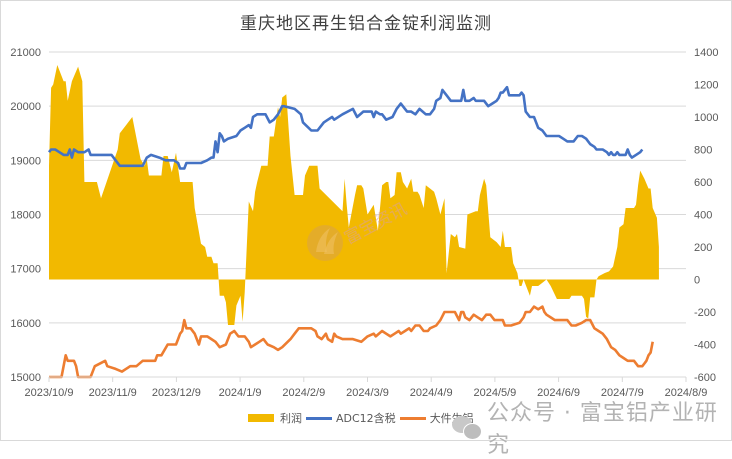 The image size is (732, 459). What do you see at coordinates (291, 418) in the screenshot?
I see `legend-label-profit: 利润` at bounding box center [291, 418].